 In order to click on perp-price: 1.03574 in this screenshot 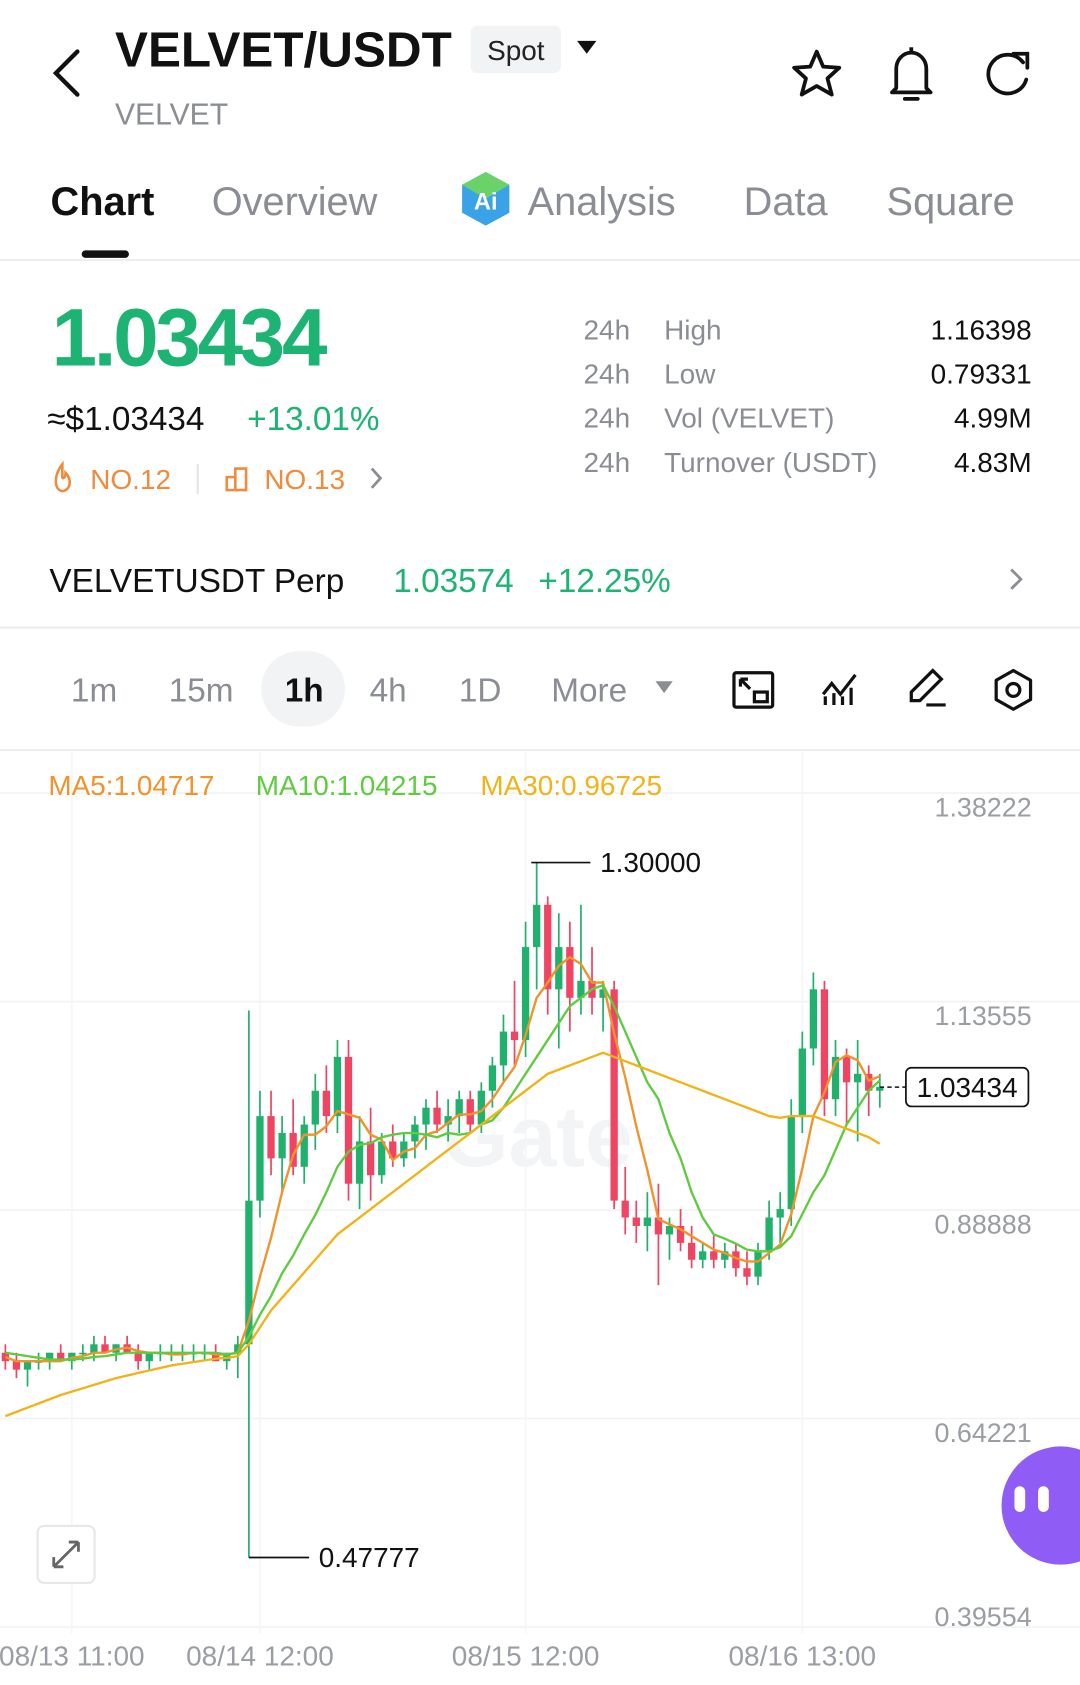, I will do `click(453, 581)`.